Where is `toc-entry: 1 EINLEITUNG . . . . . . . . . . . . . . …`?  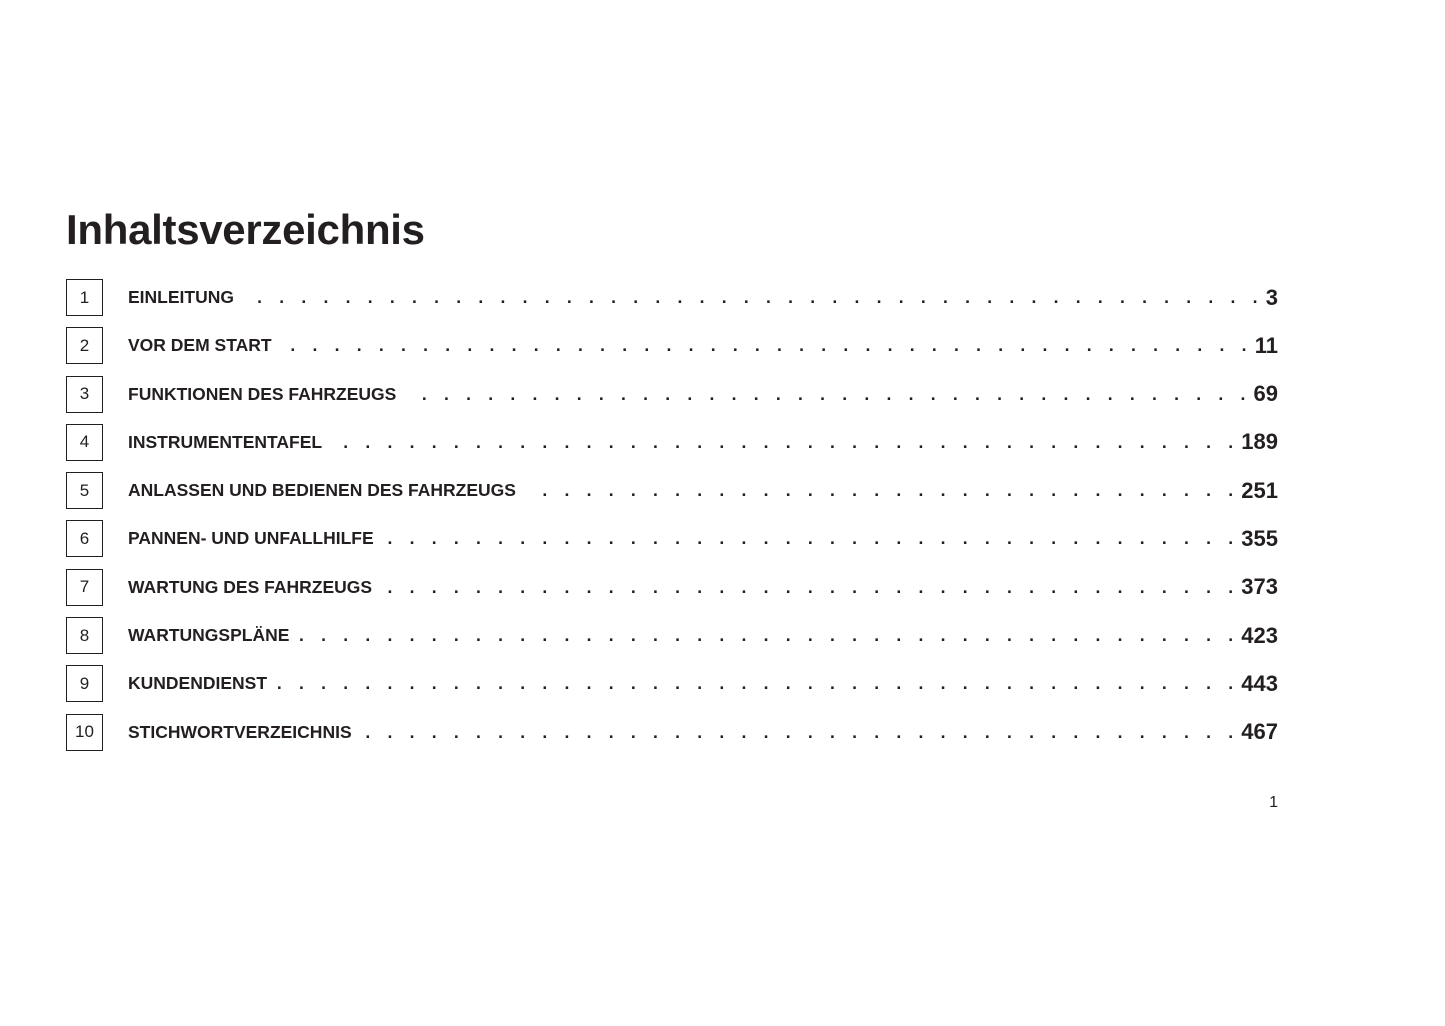 toc-entry: 1 EINLEITUNG . . . . . . . . . . . . . . … is located at coordinates (672, 297).